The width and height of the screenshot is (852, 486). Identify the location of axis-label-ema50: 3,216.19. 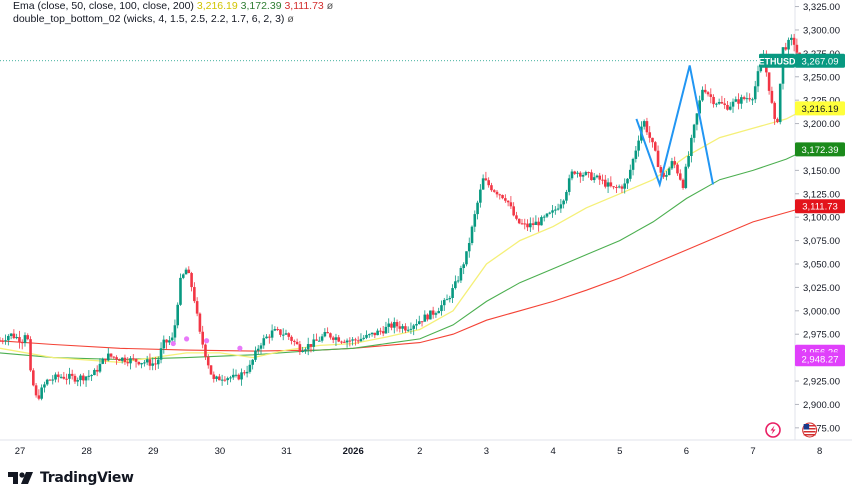
(820, 108).